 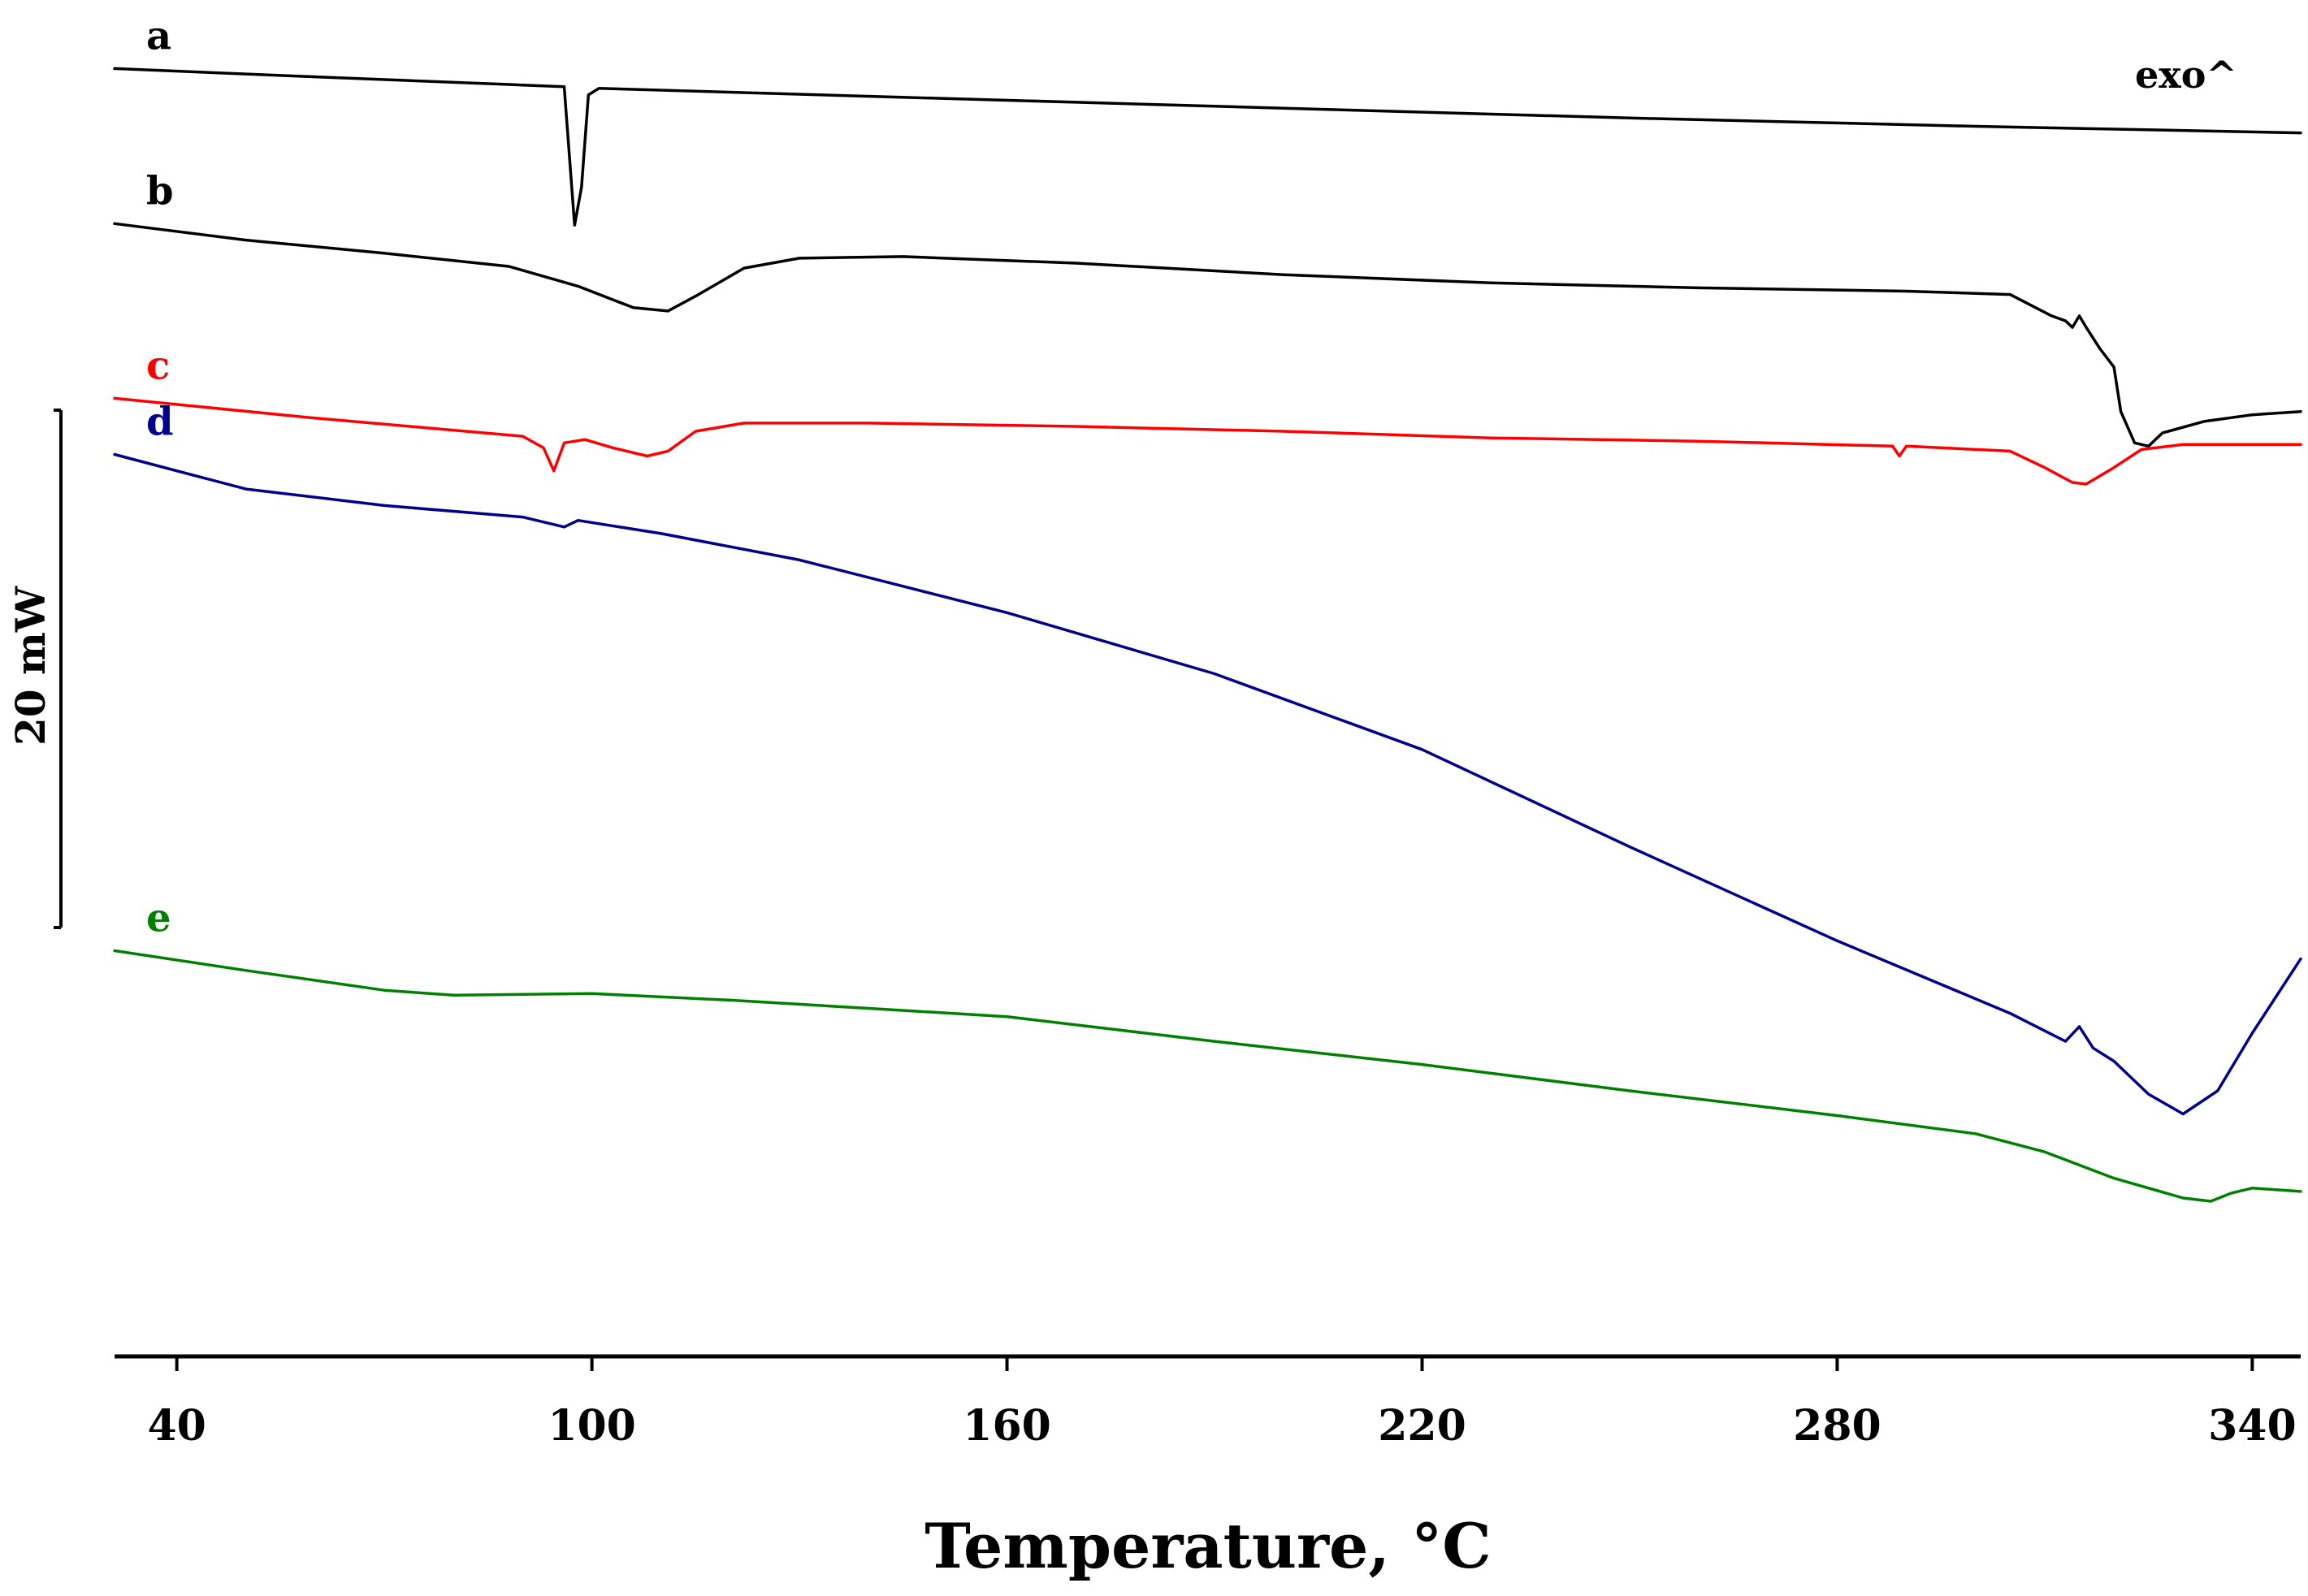 What do you see at coordinates (1207, 441) in the screenshot?
I see `series-line-c` at bounding box center [1207, 441].